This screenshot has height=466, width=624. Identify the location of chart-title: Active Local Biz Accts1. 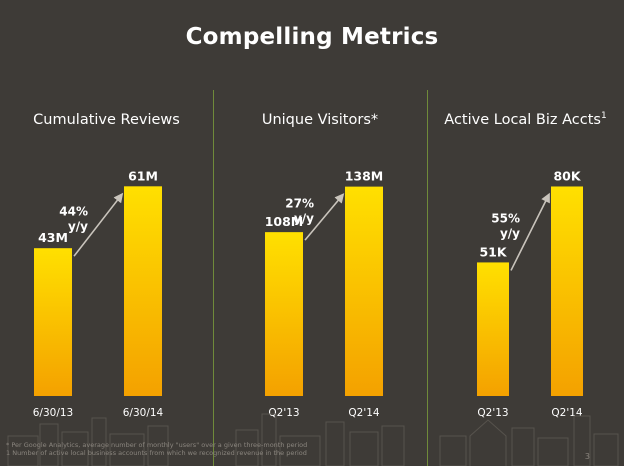
(525, 119).